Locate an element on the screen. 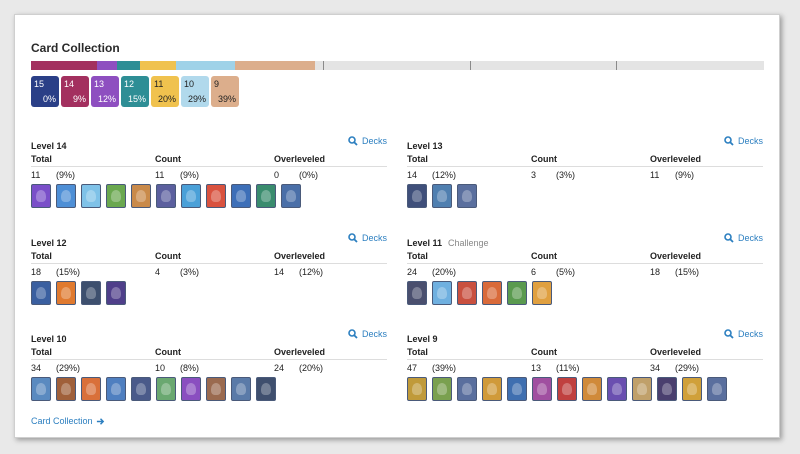 The image size is (800, 454). section-title: Level 13 is located at coordinates (425, 146).